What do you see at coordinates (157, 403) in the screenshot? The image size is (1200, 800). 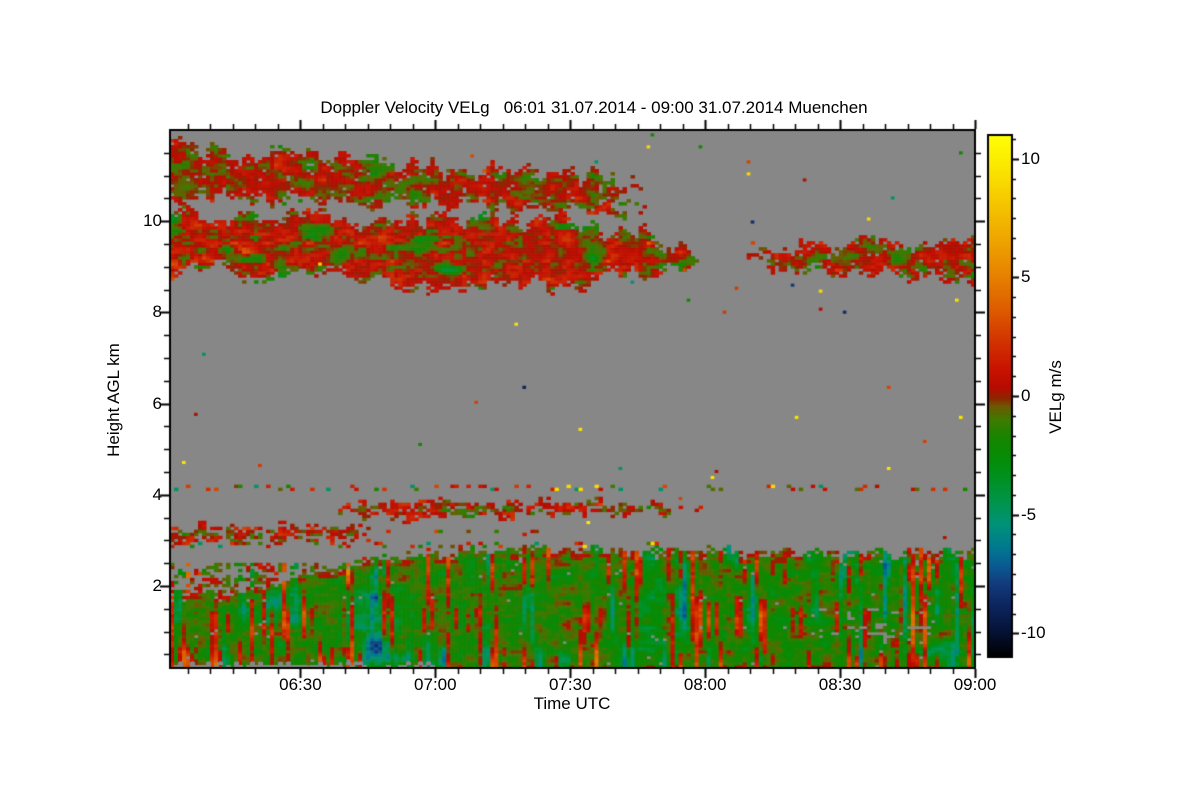 I see `y-tick-label-6: 6` at bounding box center [157, 403].